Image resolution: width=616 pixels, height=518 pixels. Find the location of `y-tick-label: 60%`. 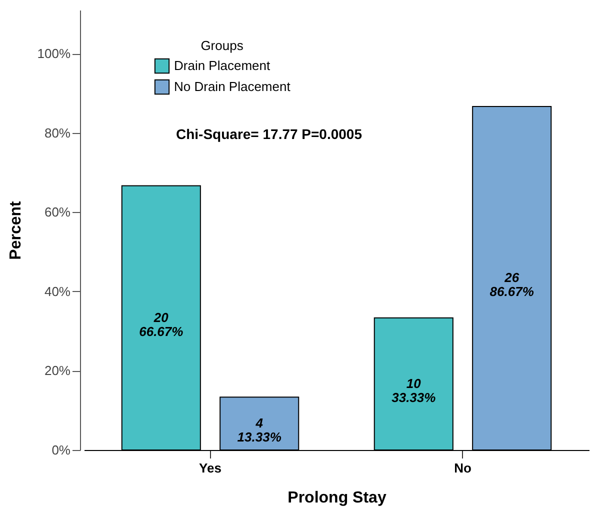

y-tick-label: 60% is located at coordinates (57, 212).